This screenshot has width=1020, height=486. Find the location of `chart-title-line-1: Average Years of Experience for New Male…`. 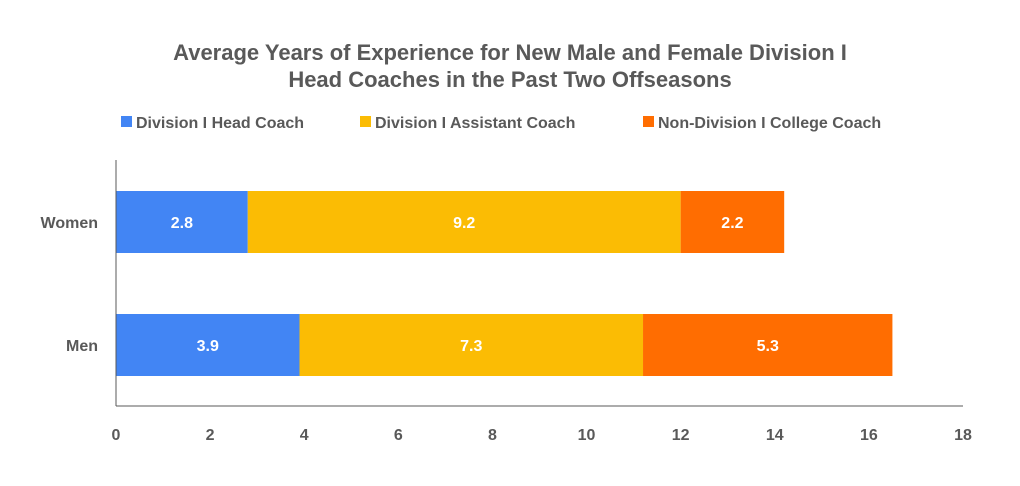

chart-title-line-1: Average Years of Experience for New Male… is located at coordinates (510, 52).